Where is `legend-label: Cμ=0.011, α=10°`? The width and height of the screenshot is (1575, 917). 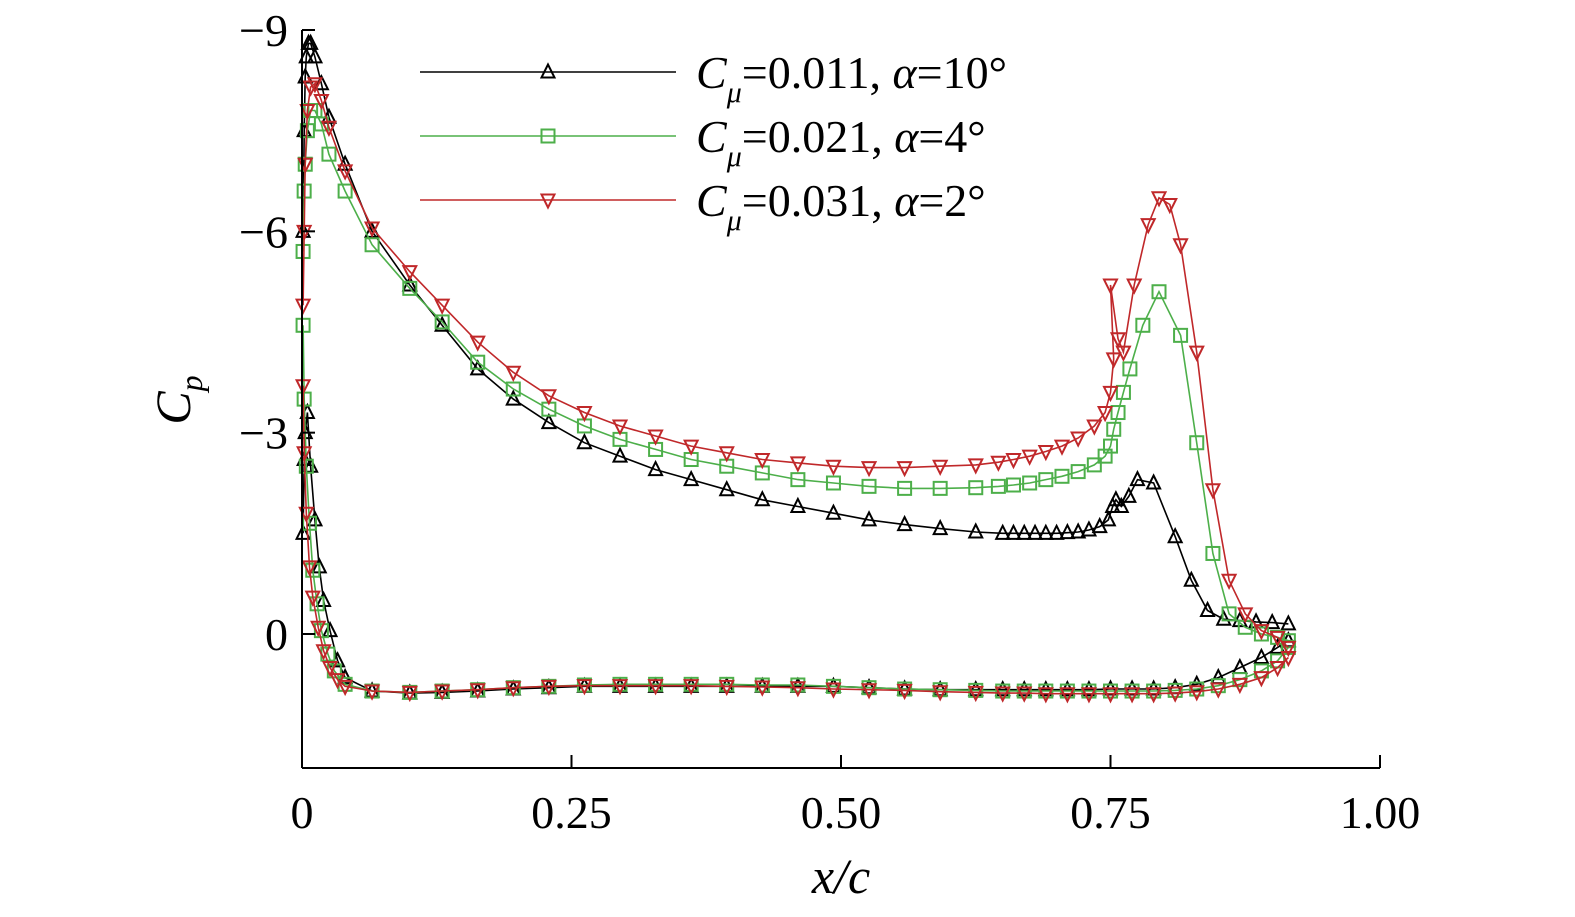
legend-label: Cμ=0.011, α=10° is located at coordinates (851, 78).